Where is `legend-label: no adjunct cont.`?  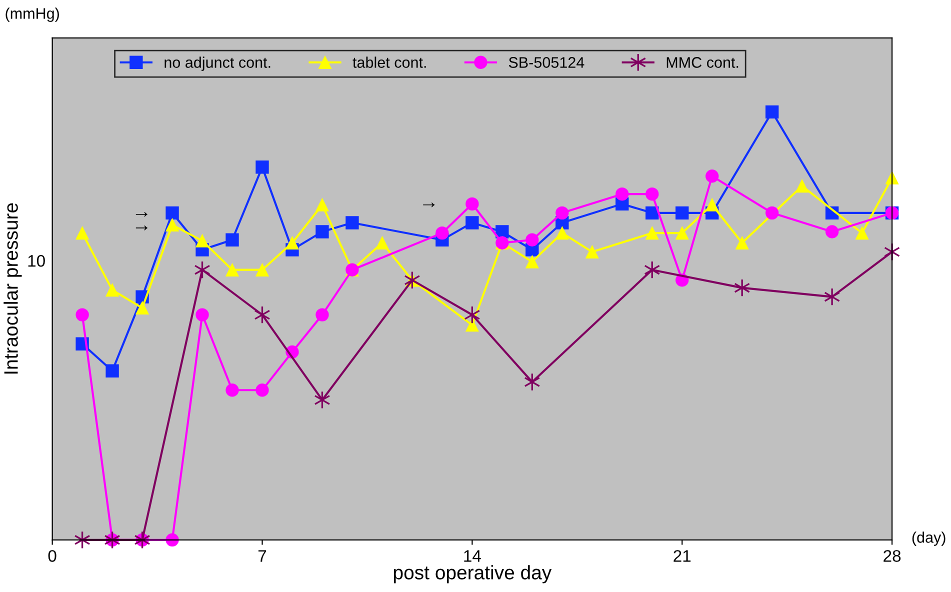 legend-label: no adjunct cont. is located at coordinates (217, 63).